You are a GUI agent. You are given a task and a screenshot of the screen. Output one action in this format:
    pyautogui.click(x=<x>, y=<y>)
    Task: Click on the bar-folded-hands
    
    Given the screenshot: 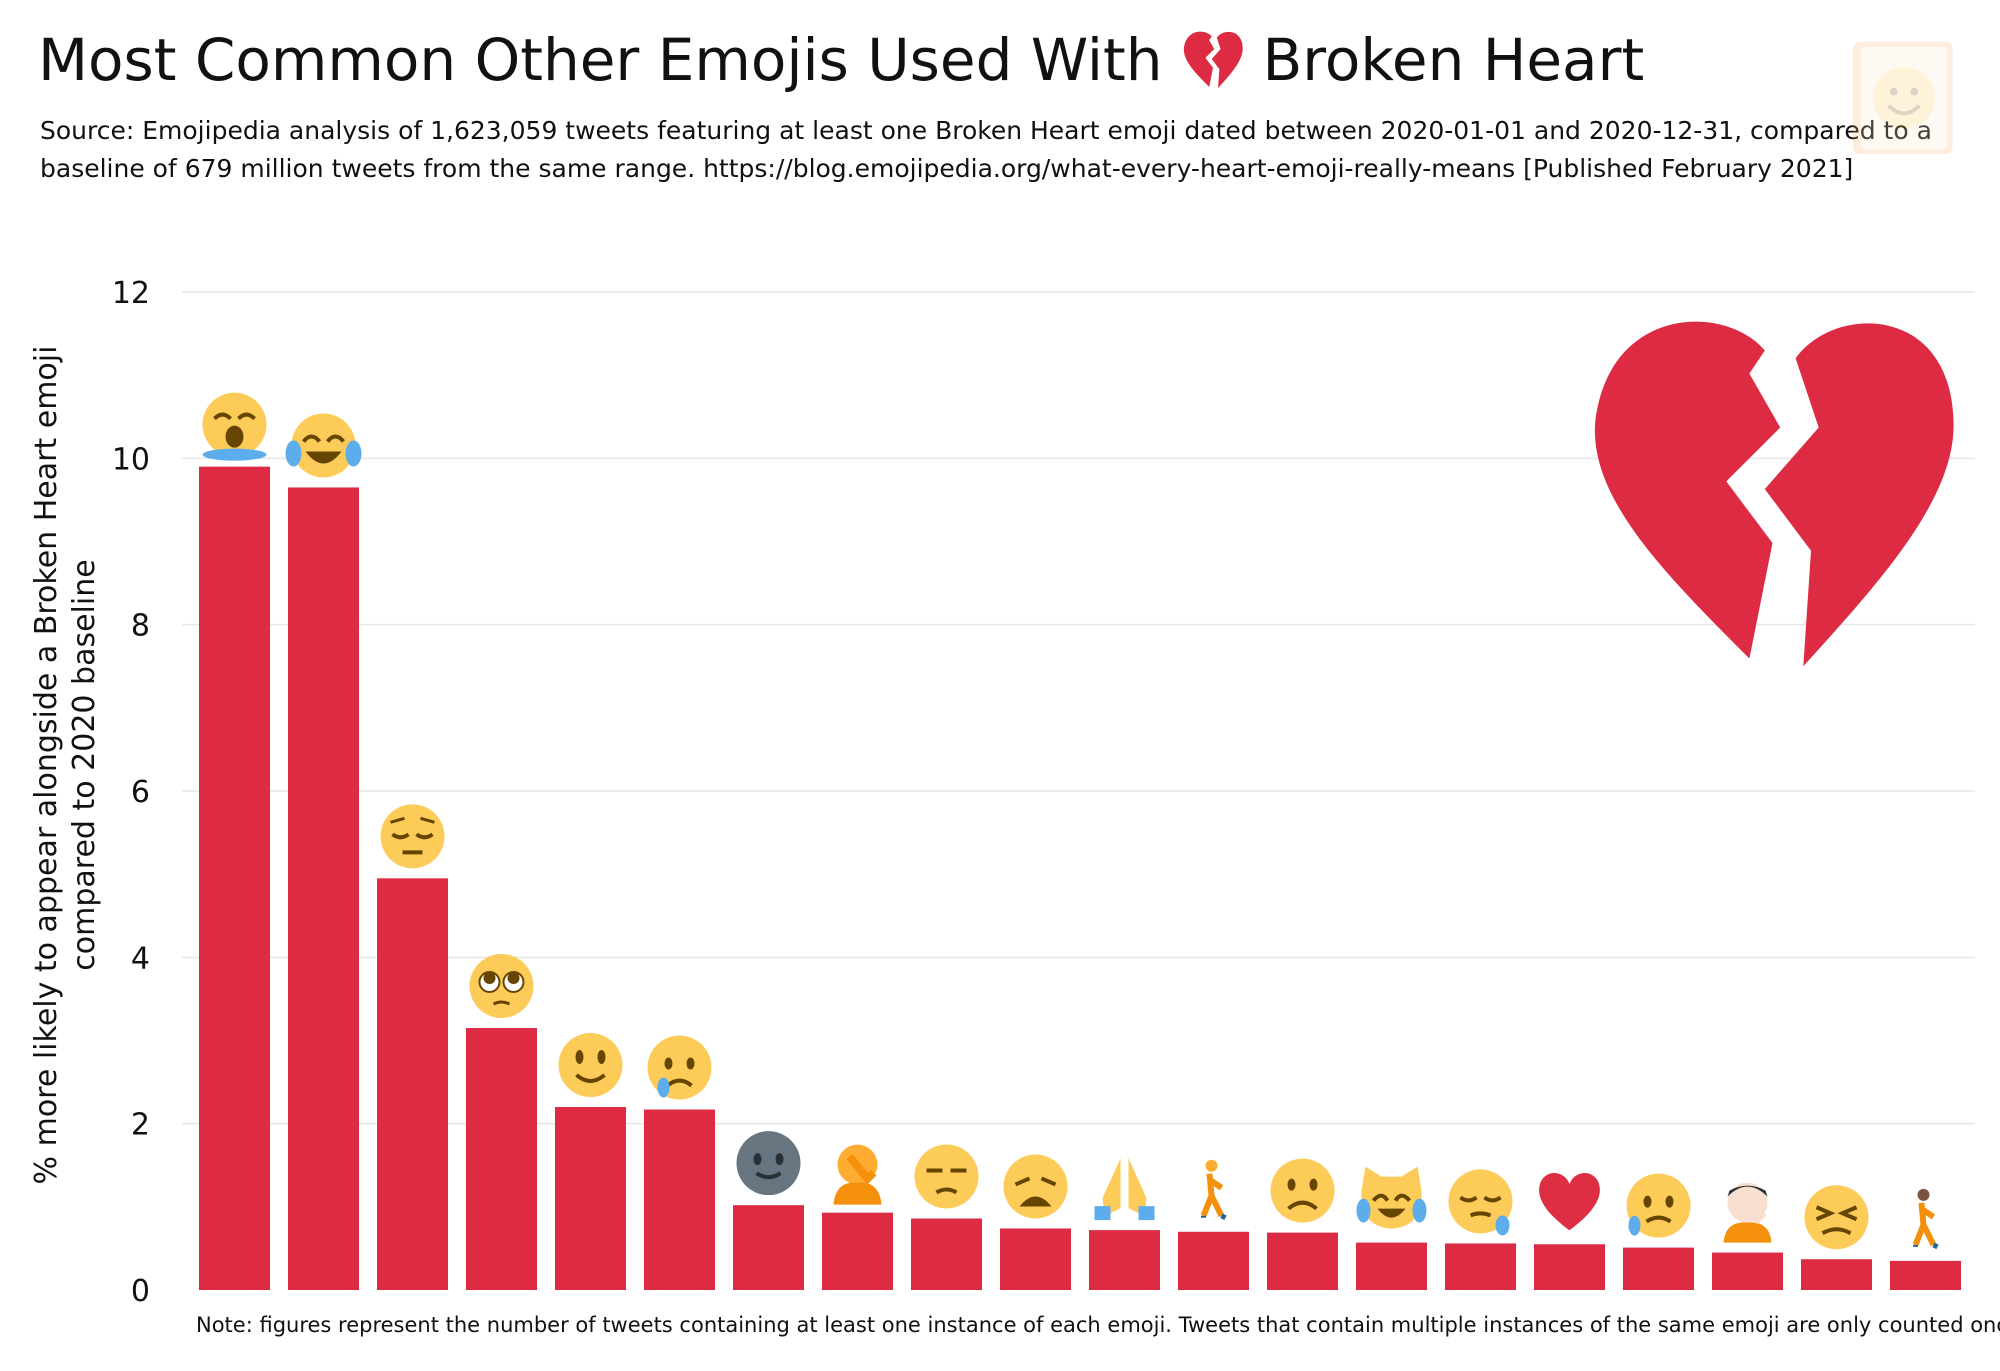 What is the action you would take?
    pyautogui.click(x=1124, y=1260)
    